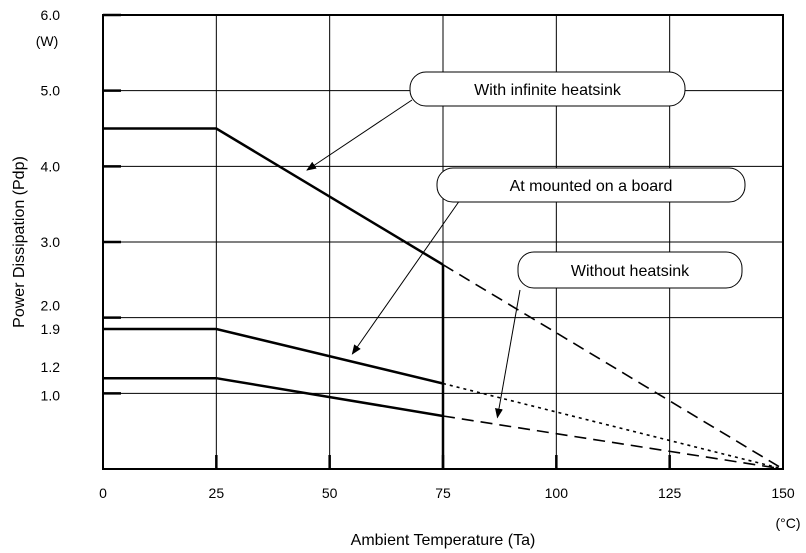  Describe the element at coordinates (51, 91) in the screenshot. I see `y-tick-label: 5.0` at that location.